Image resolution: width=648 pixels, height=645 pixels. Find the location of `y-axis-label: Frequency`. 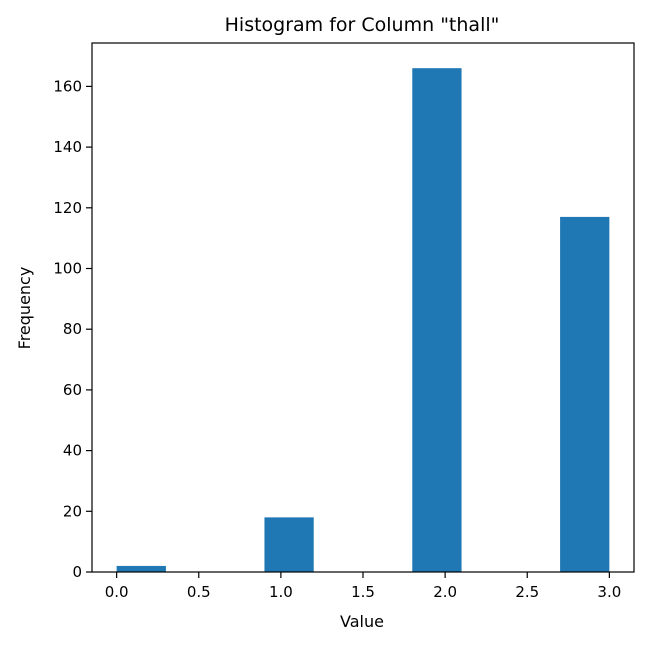

y-axis-label: Frequency is located at coordinates (24, 308).